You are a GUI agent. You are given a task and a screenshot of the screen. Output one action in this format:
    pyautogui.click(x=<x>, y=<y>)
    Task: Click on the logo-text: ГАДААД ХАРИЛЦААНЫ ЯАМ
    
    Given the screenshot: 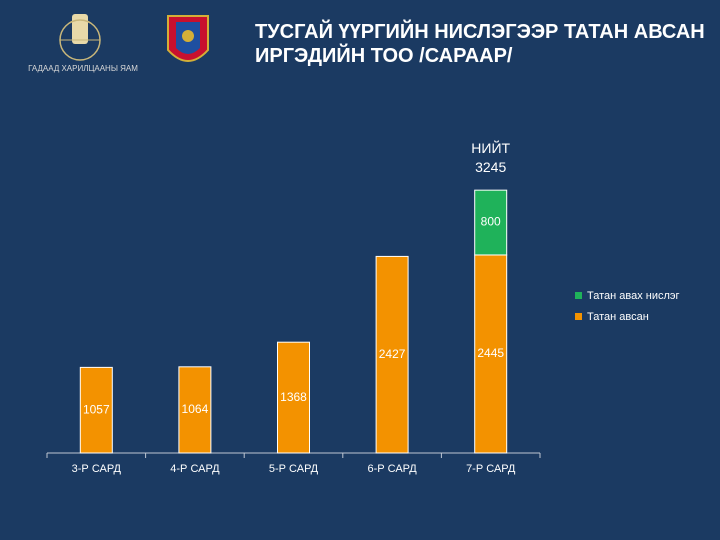 What is the action you would take?
    pyautogui.click(x=83, y=68)
    